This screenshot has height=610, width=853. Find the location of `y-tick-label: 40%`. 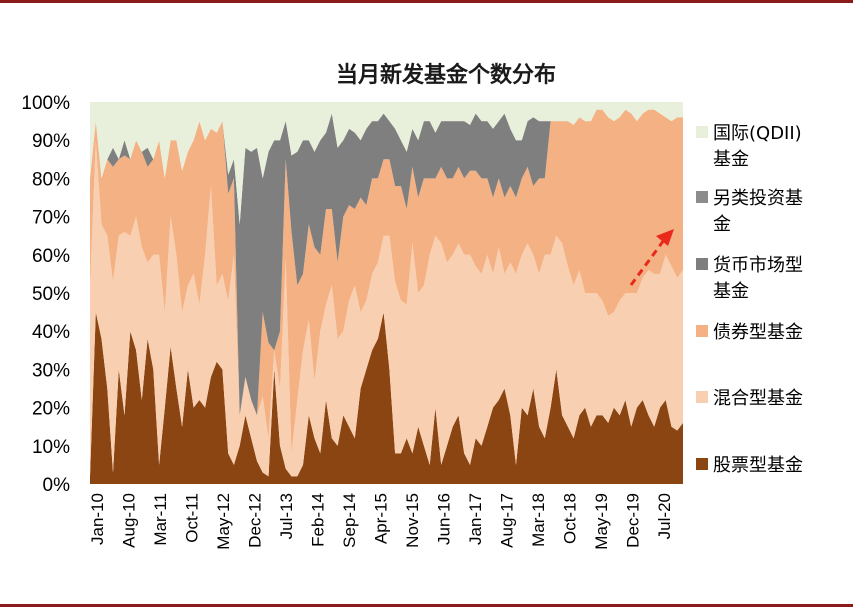

y-tick-label: 40% is located at coordinates (51, 332).